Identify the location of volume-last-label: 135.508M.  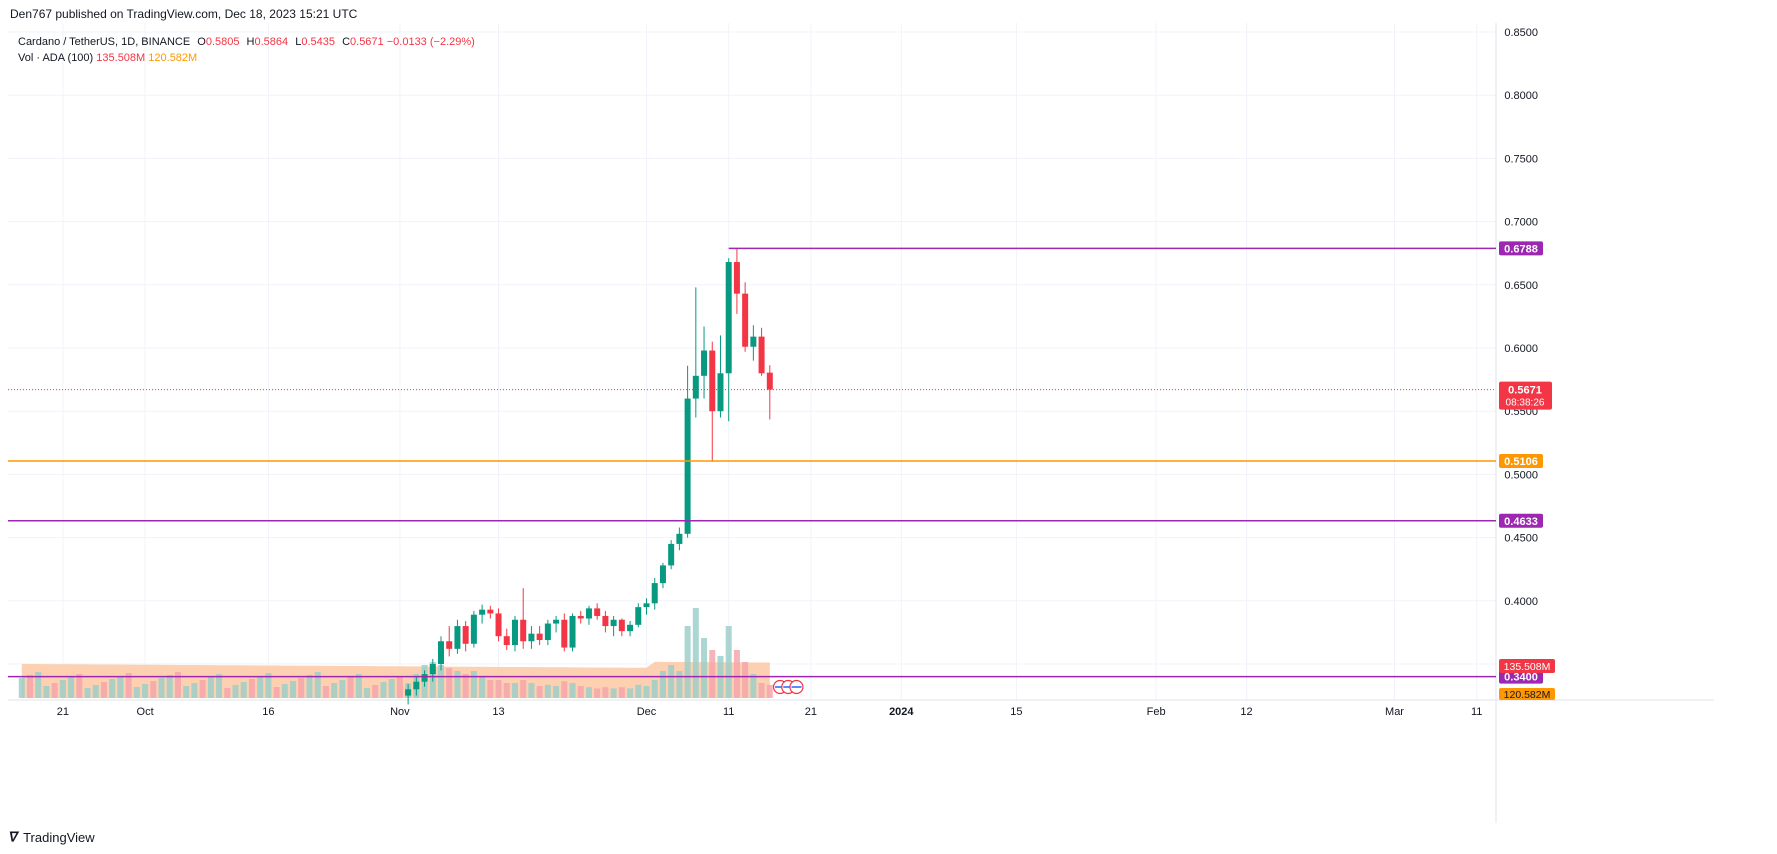
(1527, 666).